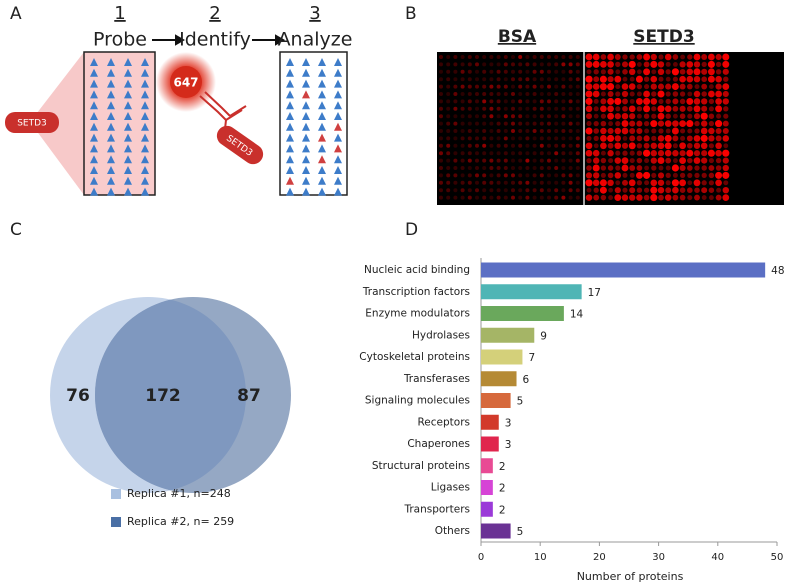 This screenshot has height=584, width=787. What do you see at coordinates (481, 557) in the screenshot?
I see `x-tick-label: 0` at bounding box center [481, 557].